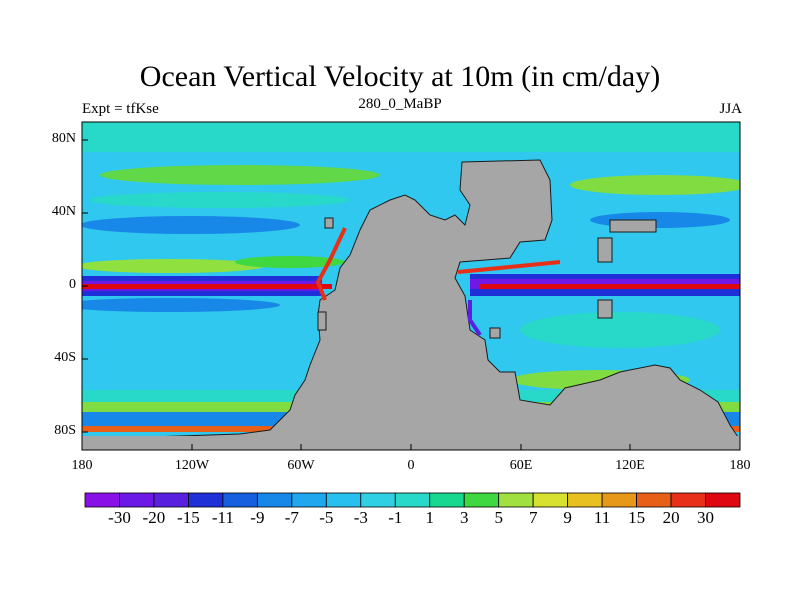 This screenshot has width=800, height=600. I want to click on lon-label-60w: 60W, so click(301, 465).